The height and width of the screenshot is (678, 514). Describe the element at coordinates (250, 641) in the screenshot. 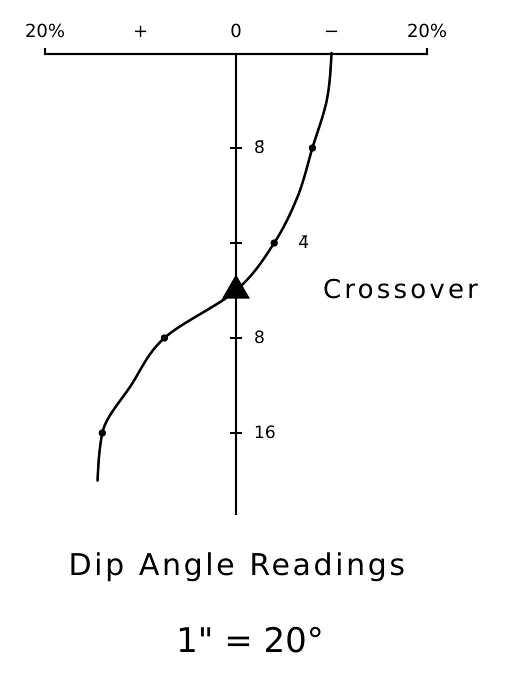

I see `text: 1" = 20°` at that location.